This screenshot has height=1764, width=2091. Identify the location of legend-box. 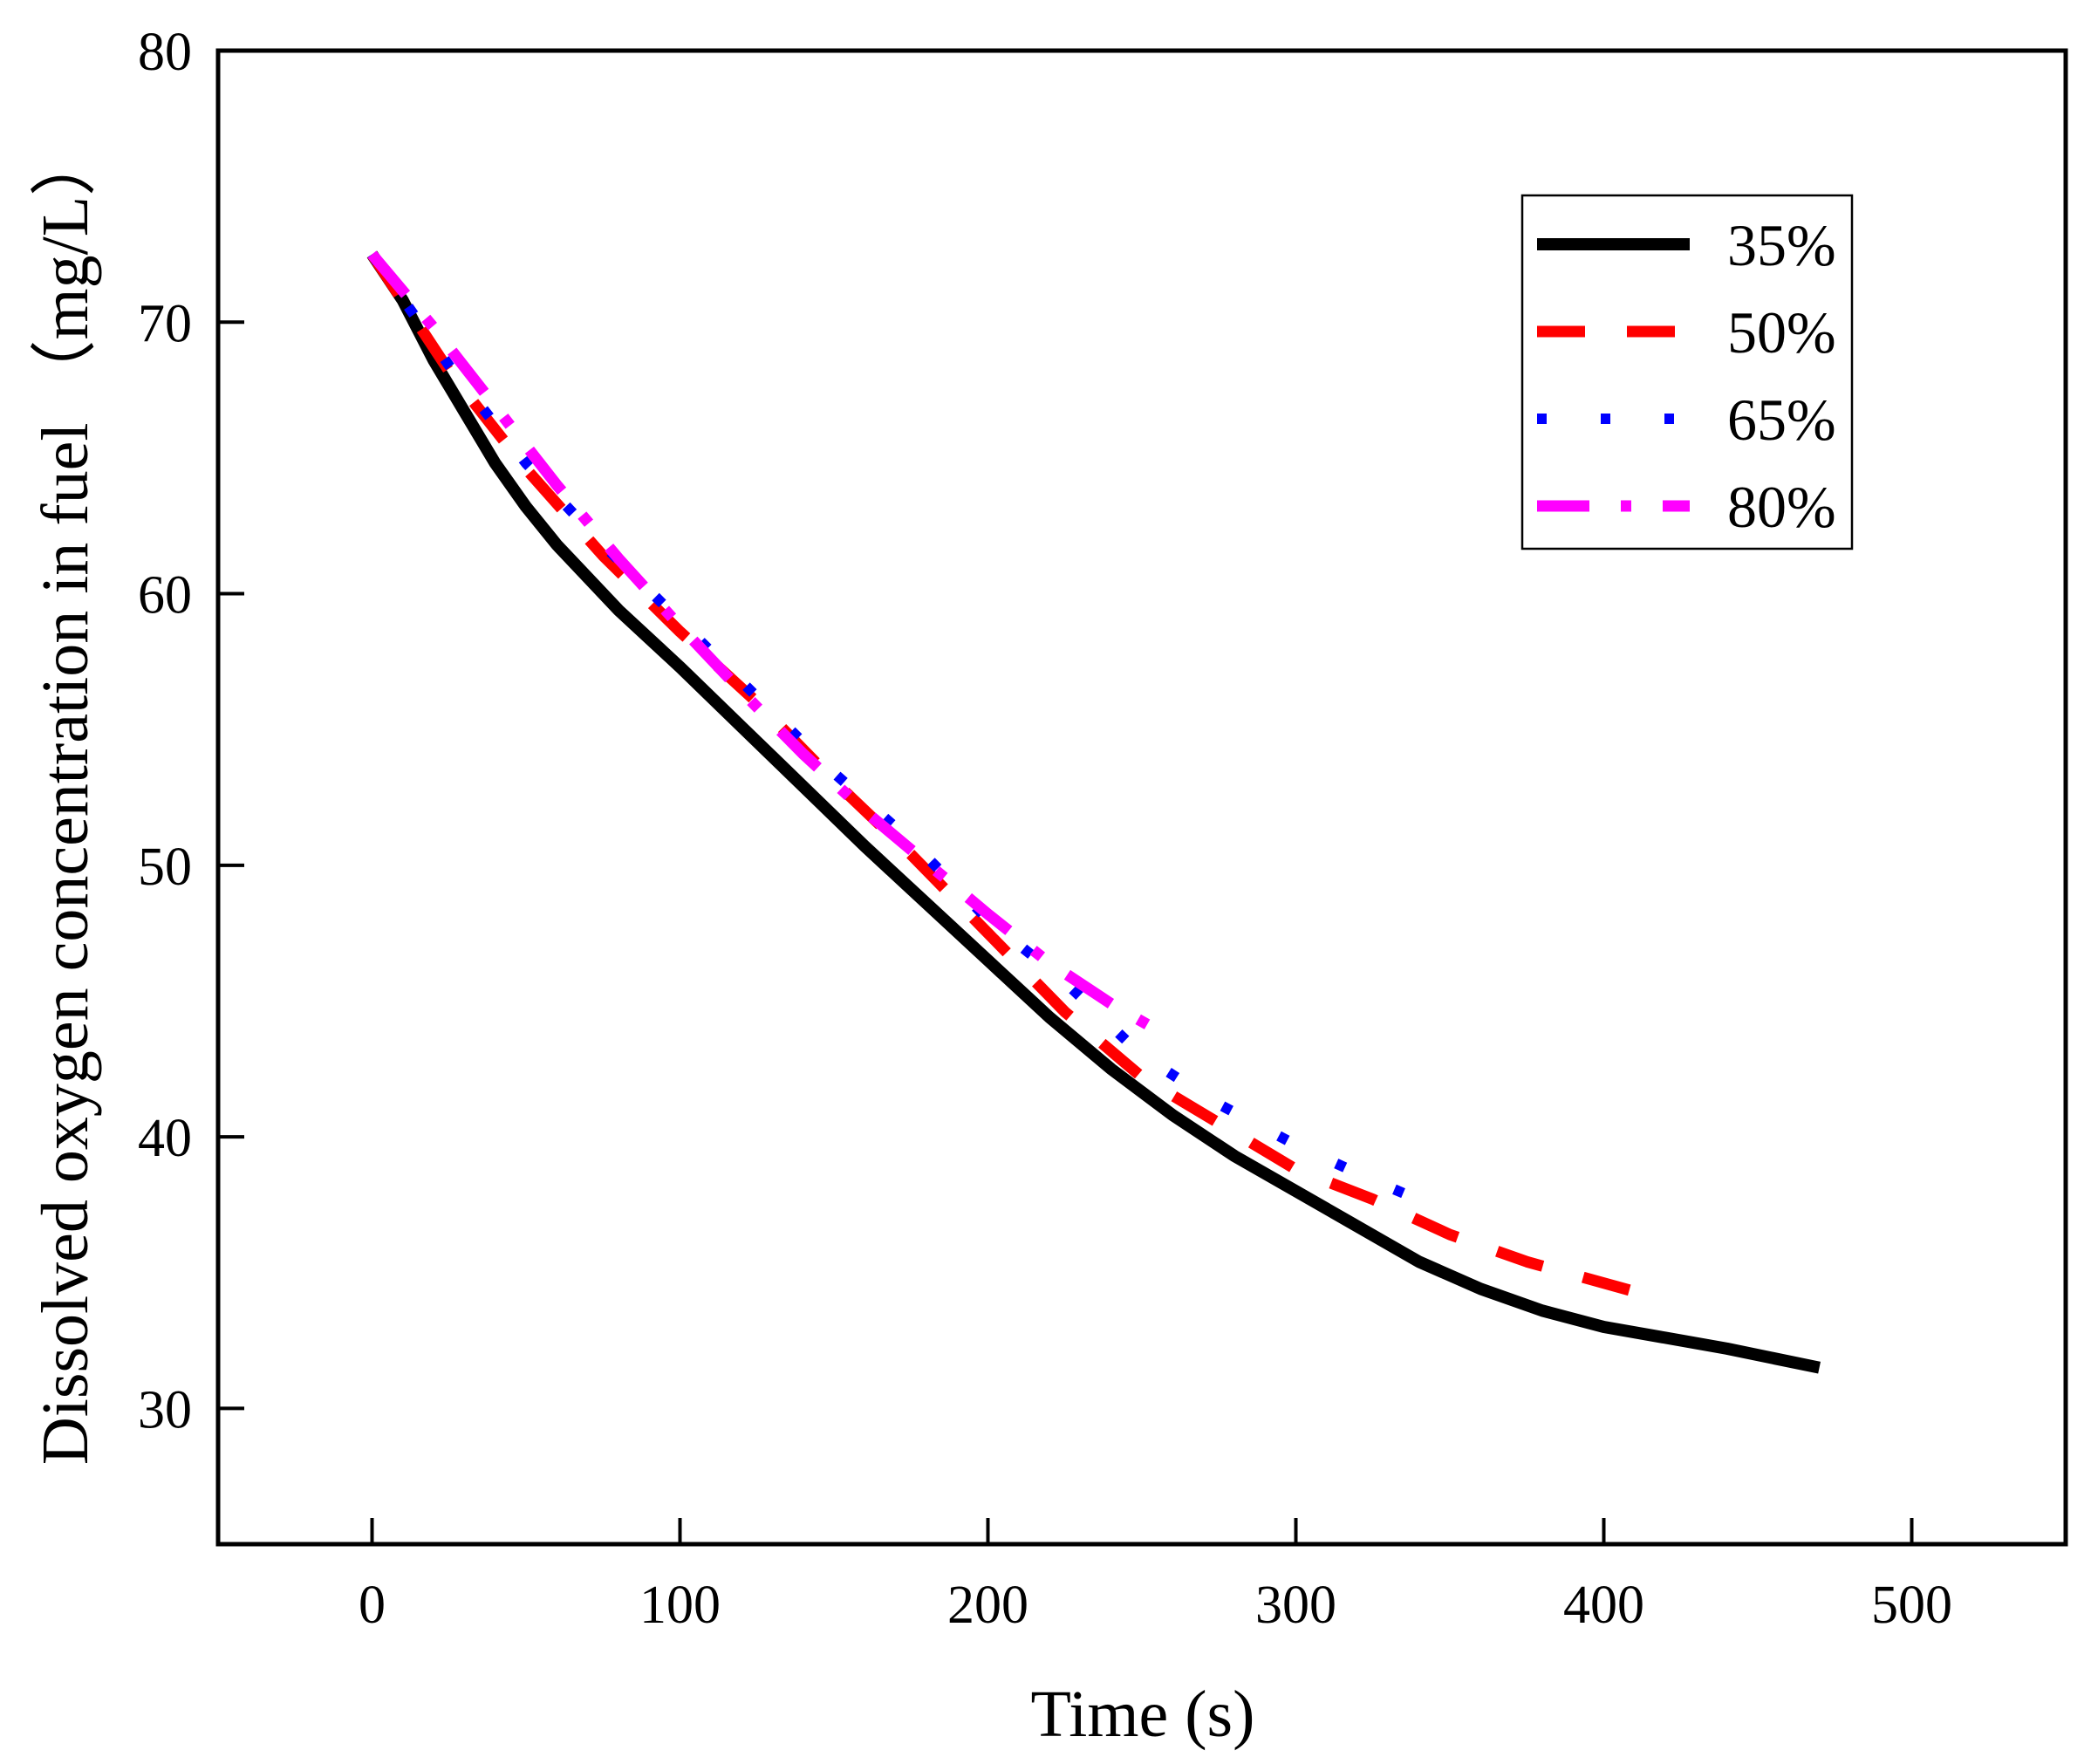
(1687, 372).